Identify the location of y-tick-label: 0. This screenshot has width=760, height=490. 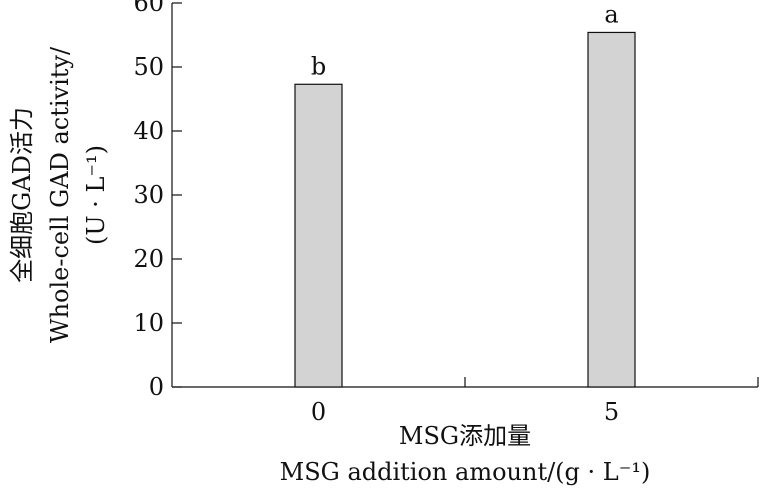
(156, 387).